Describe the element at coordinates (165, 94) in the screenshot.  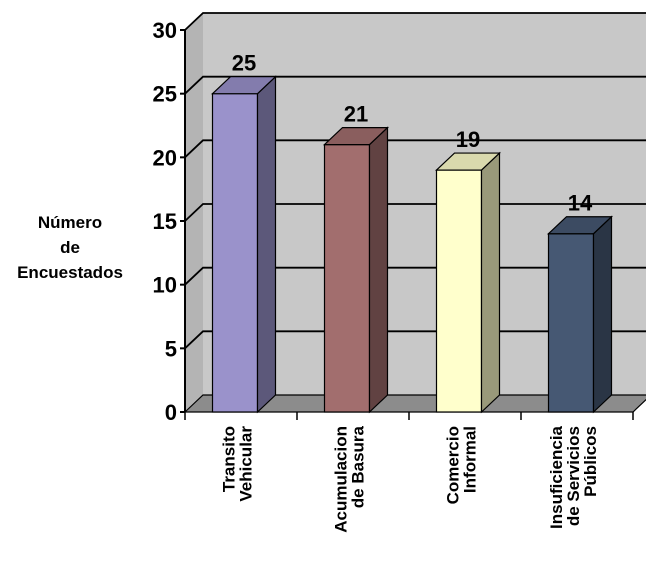
I see `y-tick-label: 25` at that location.